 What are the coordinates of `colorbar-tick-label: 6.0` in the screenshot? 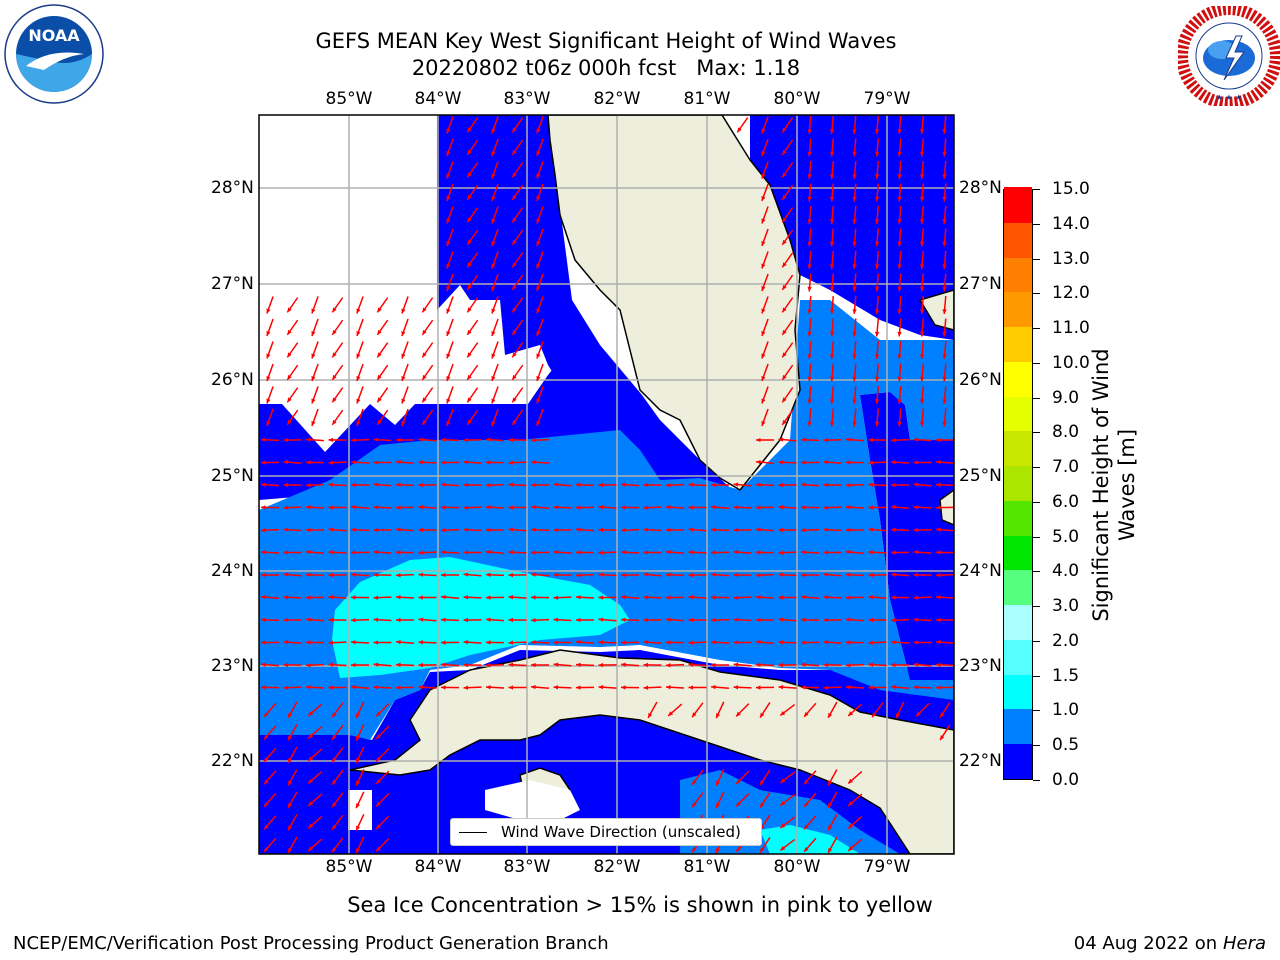 It's located at (1066, 501).